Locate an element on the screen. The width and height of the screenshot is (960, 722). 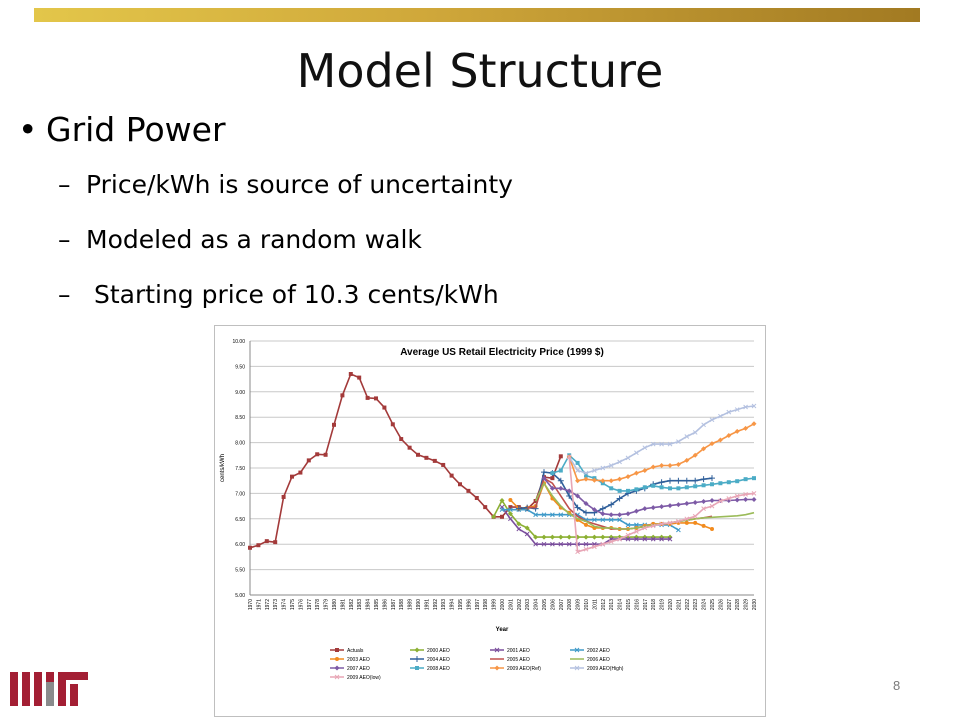
x-tick-label: 2029 is located at coordinates (747, 604).